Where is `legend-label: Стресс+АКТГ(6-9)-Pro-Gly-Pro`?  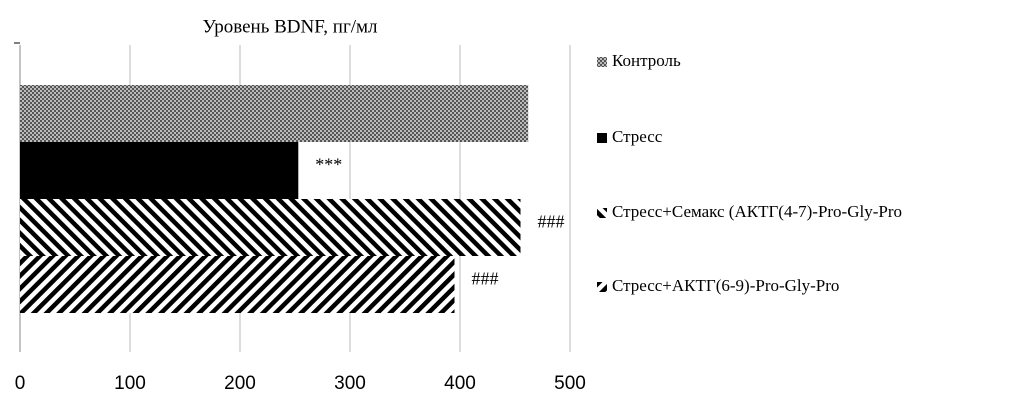
legend-label: Стресс+АКТГ(6-9)-Pro-Gly-Pro is located at coordinates (725, 285).